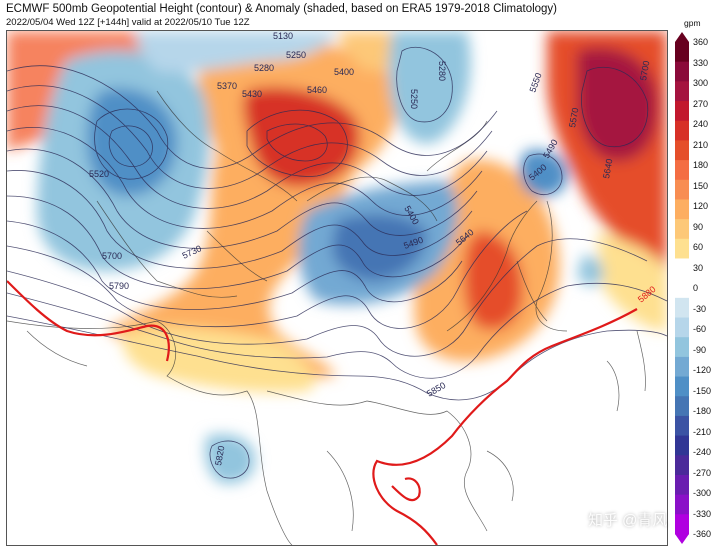 This screenshot has height=550, width=720. What do you see at coordinates (702, 370) in the screenshot?
I see `colorbar-tick-label: -120` at bounding box center [702, 370].